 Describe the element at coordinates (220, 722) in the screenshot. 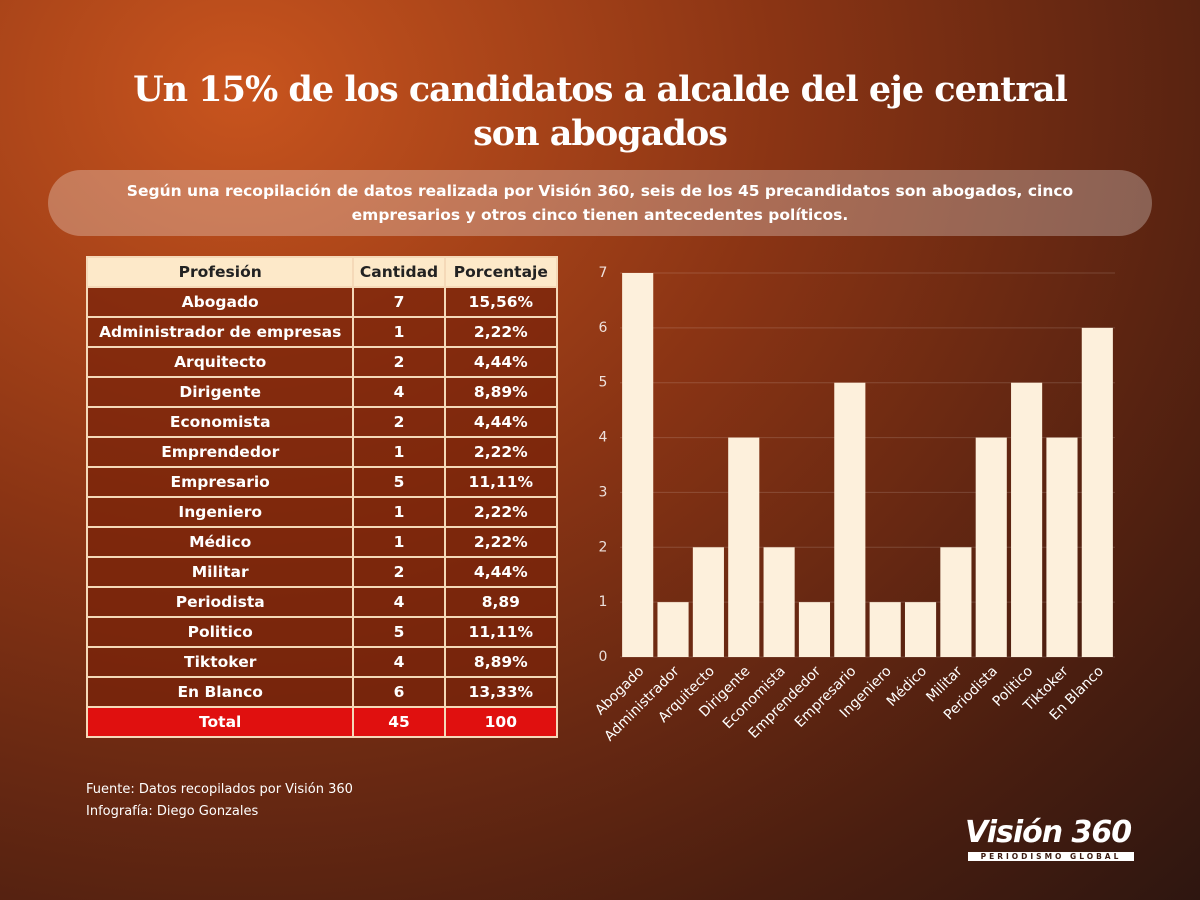

I see `total-cell: Total` at that location.